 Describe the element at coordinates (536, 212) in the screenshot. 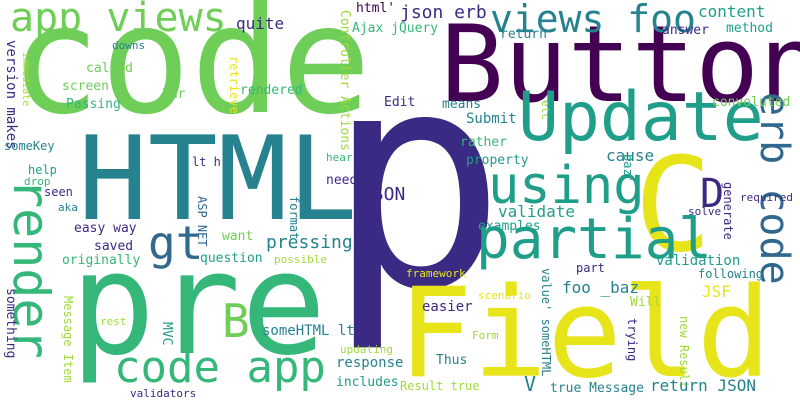

I see `word-validate: validate` at that location.